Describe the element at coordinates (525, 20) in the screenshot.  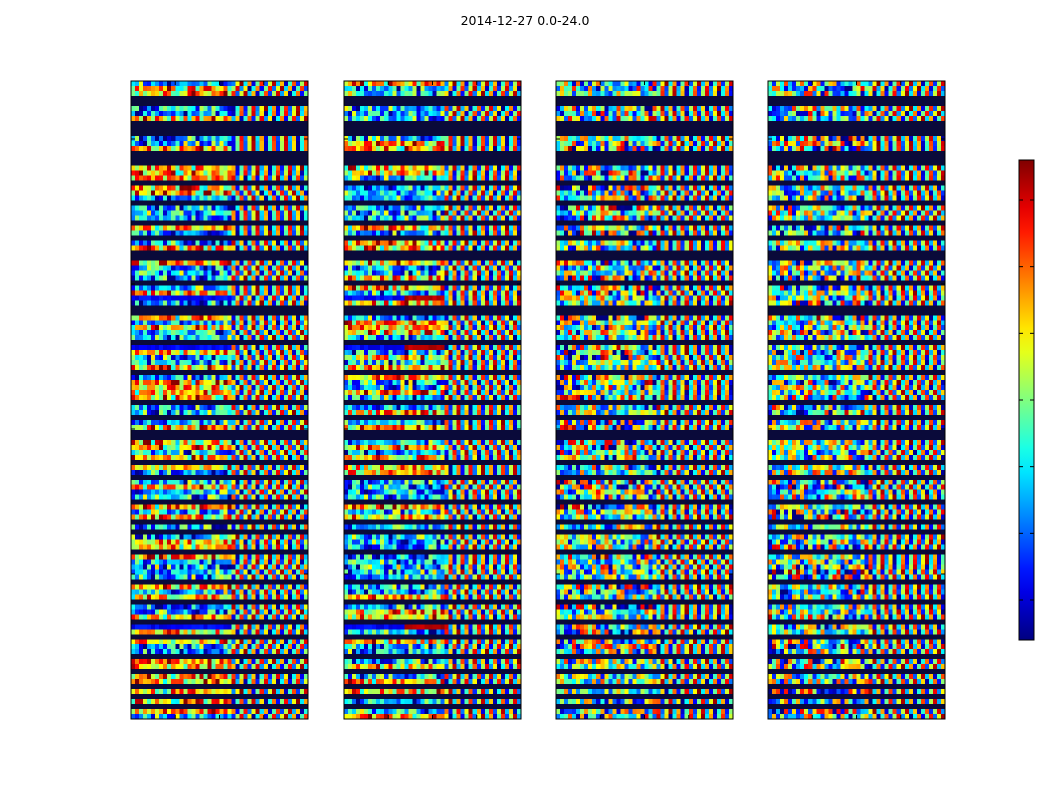
I see `figure-title: 2014-12-27 0.0-24.0` at that location.